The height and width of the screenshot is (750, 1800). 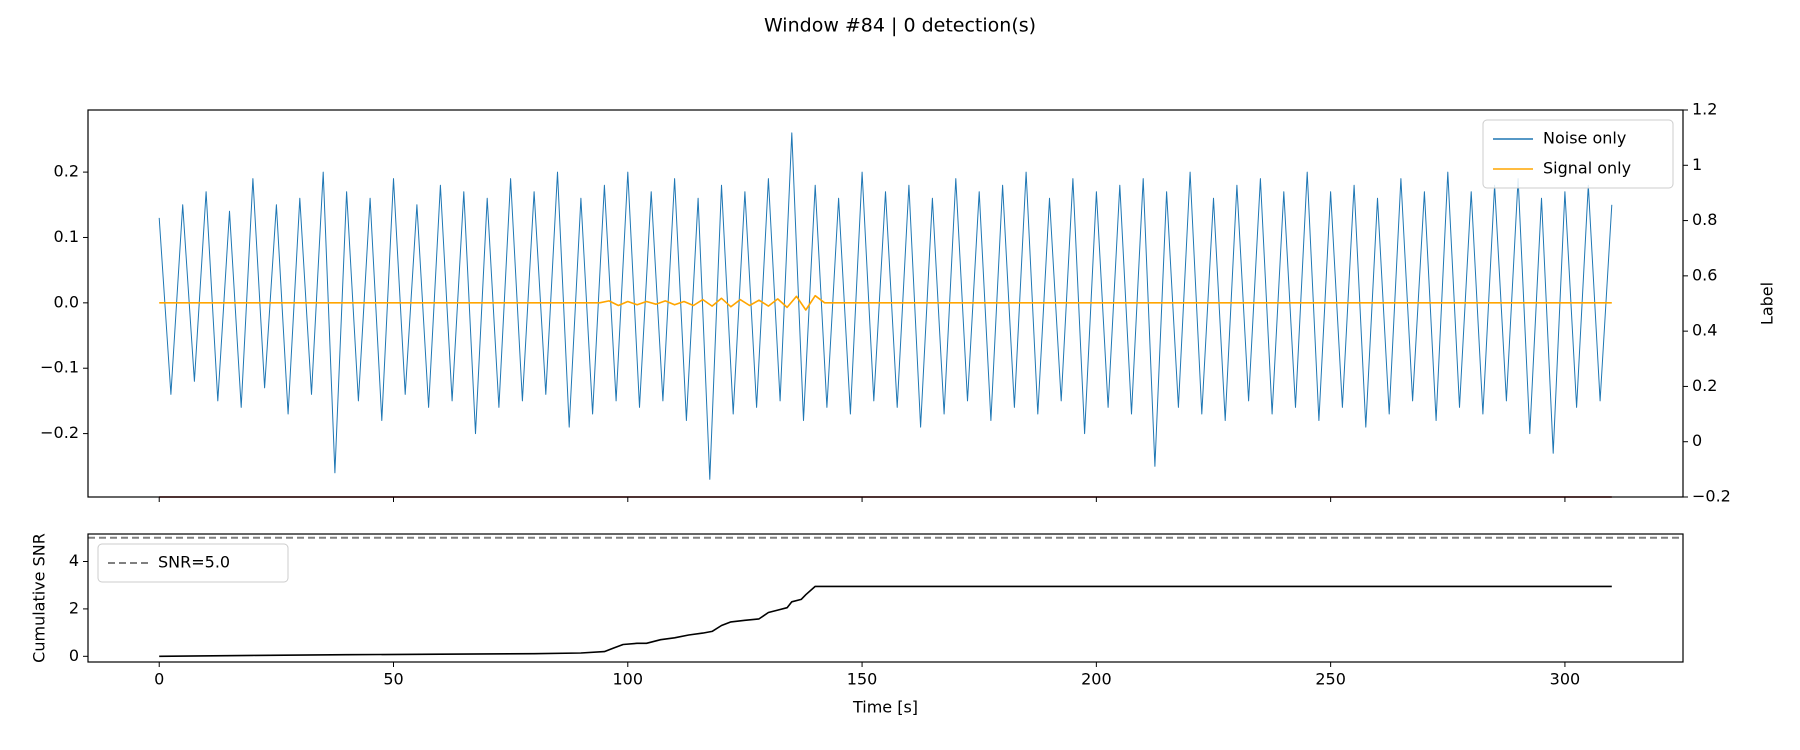 I want to click on y2-tick-label: 1, so click(x=1697, y=164).